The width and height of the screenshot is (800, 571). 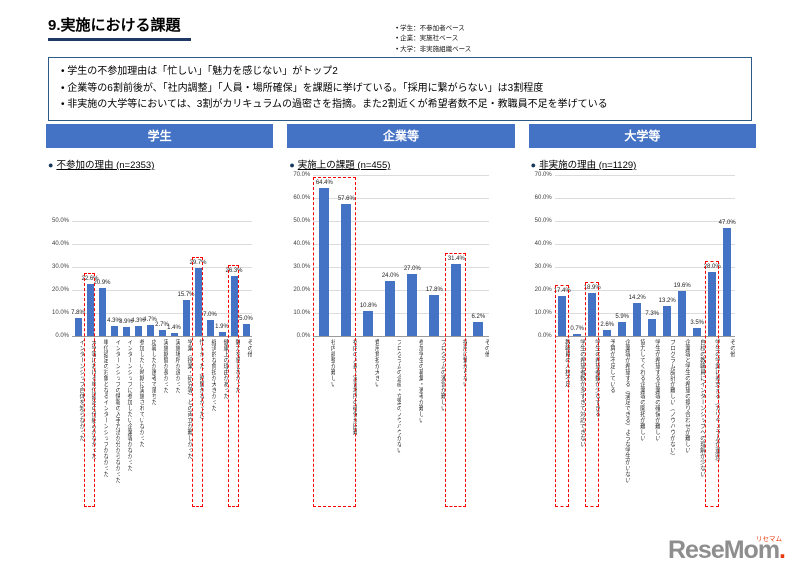 What do you see at coordinates (607, 325) in the screenshot?
I see `bar-value-label: 2.6%` at bounding box center [607, 325].